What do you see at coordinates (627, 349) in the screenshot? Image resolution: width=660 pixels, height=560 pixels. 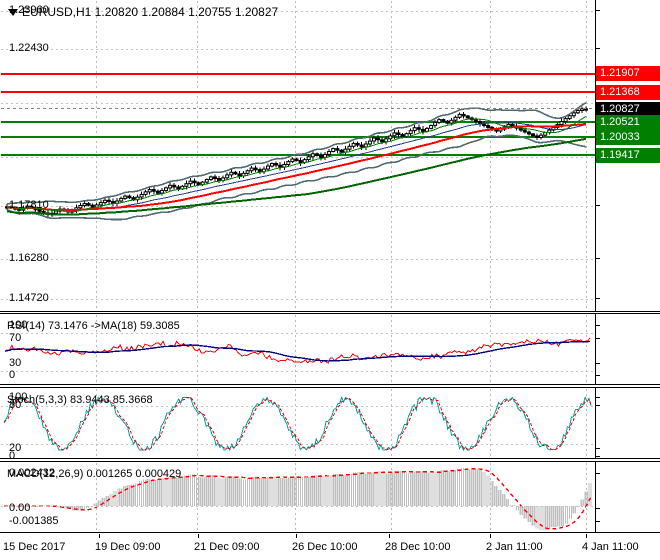 I see `rsi-axis` at bounding box center [627, 349].